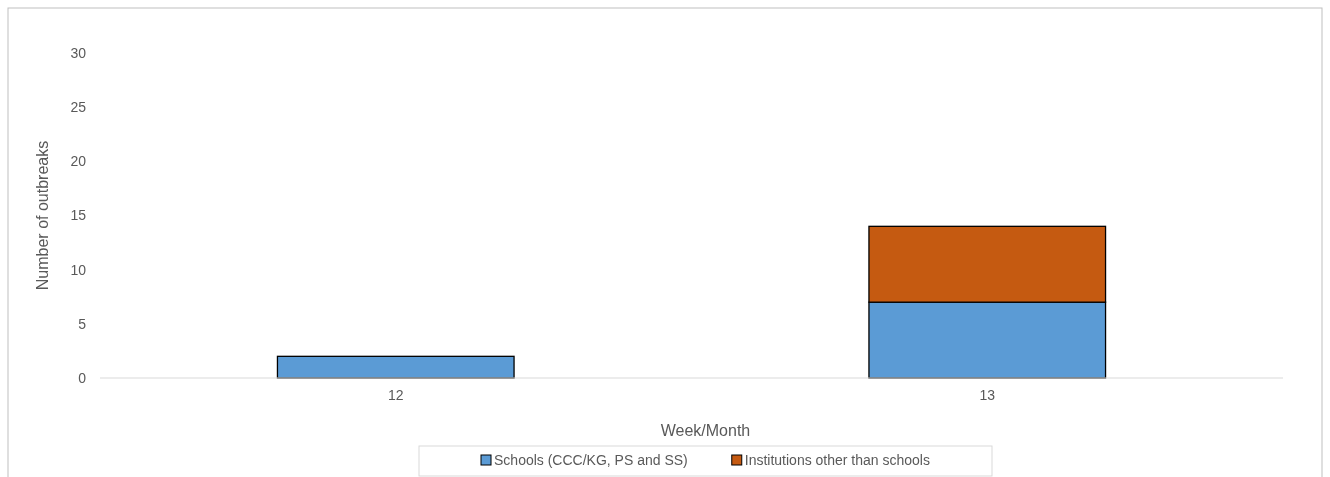 The image size is (1330, 477). Describe the element at coordinates (837, 460) in the screenshot. I see `legend-label: Institutions other than schools` at that location.